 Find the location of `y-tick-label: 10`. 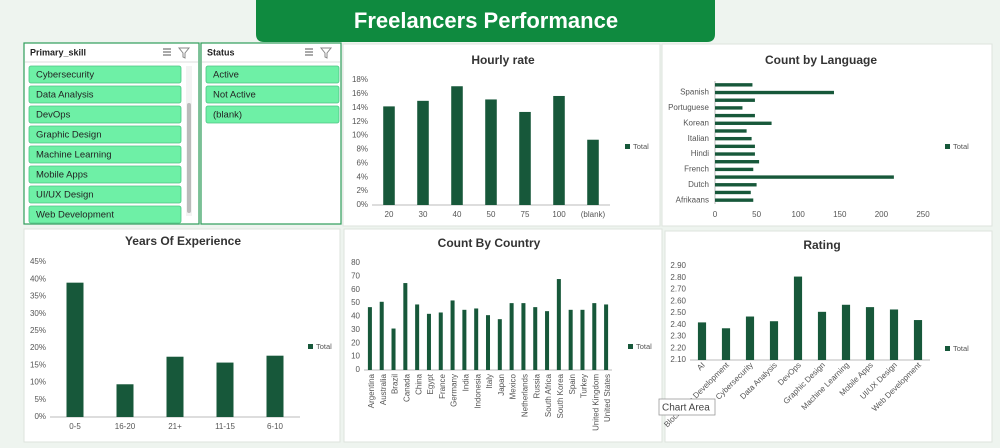

y-tick-label: 10 is located at coordinates (355, 356).